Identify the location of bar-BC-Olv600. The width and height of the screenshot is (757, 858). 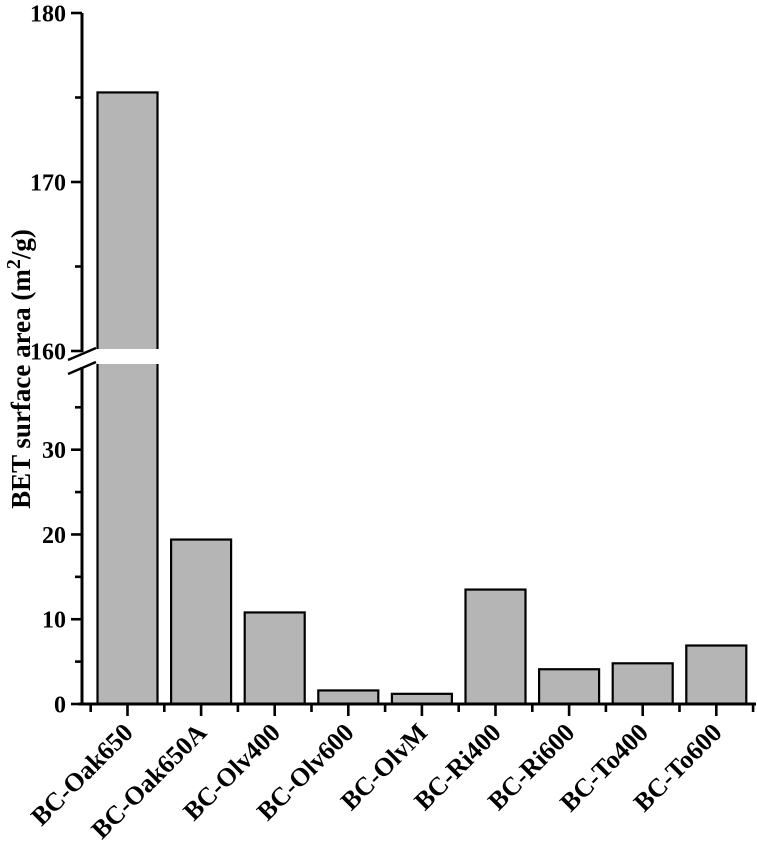
(348, 697).